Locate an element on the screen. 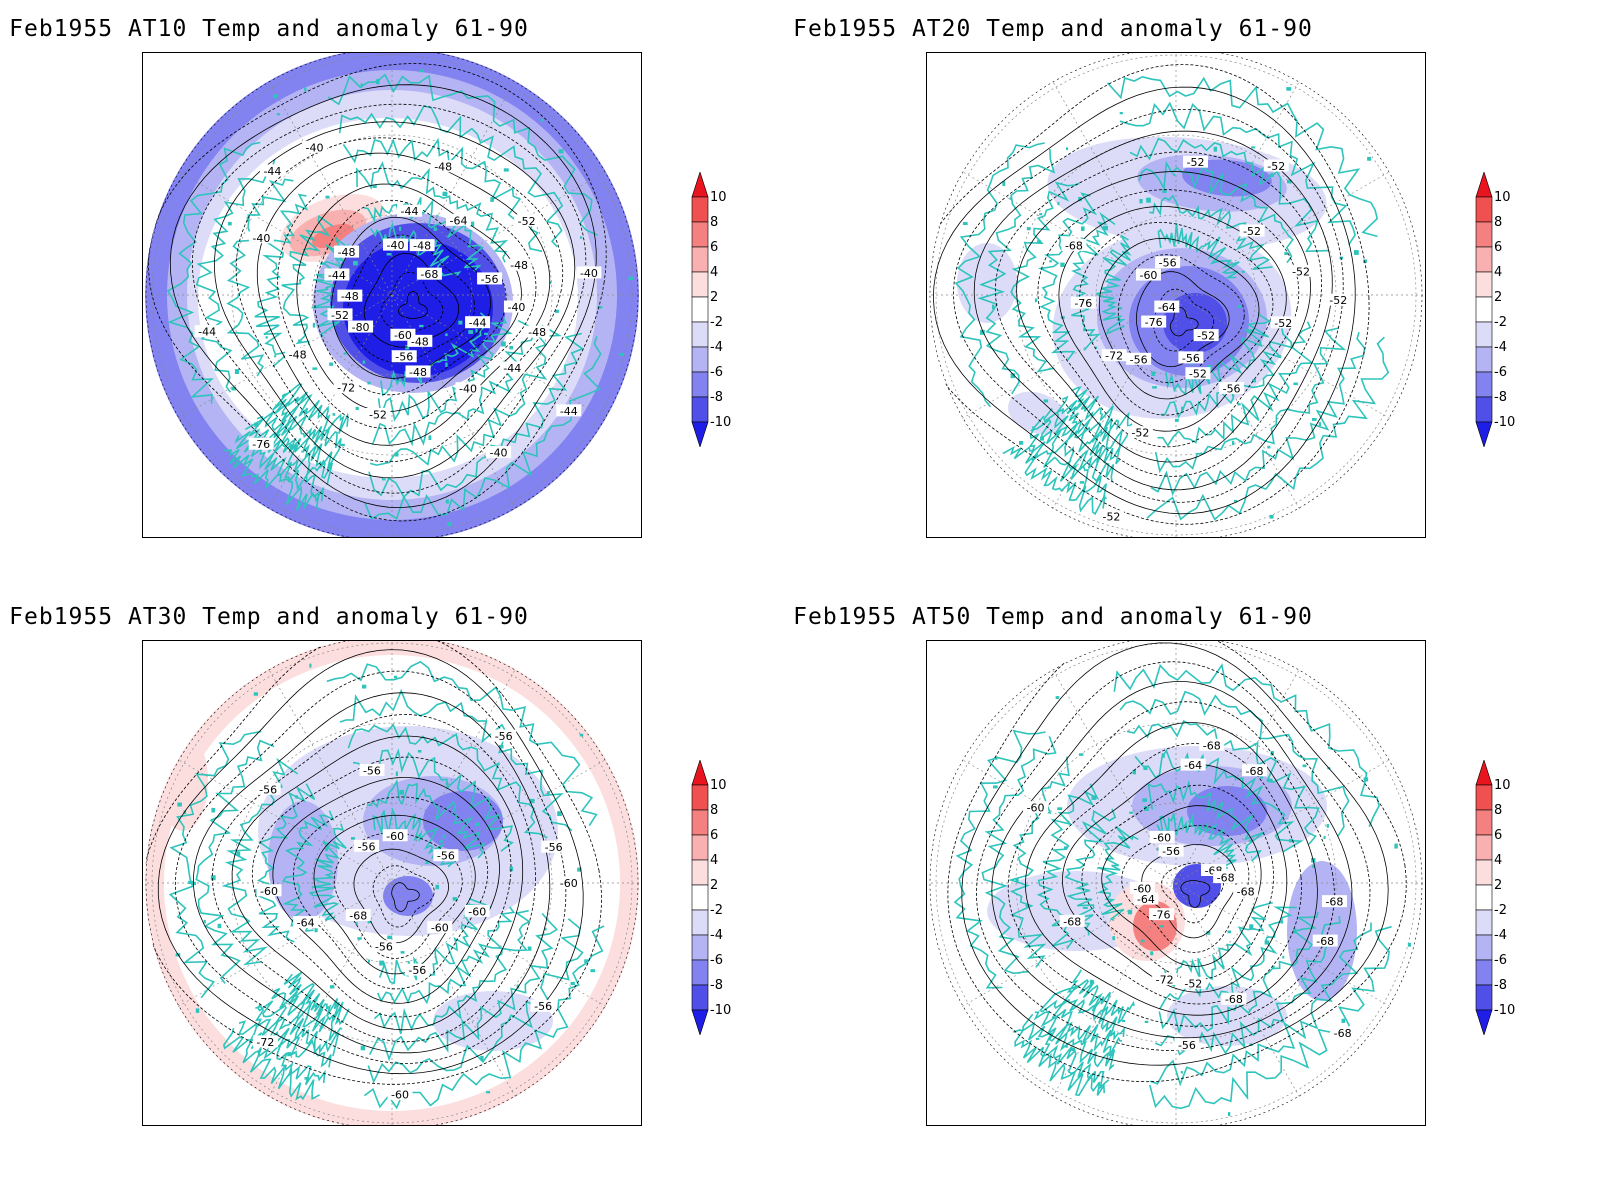 Image resolution: width=1600 pixels, height=1200 pixels. colorbar-tick-label: -10 is located at coordinates (721, 422).